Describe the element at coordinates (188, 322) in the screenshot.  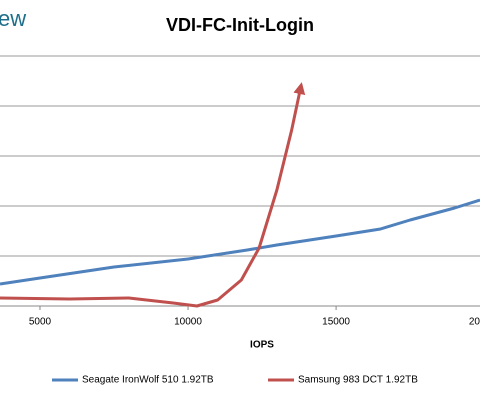
I see `x-tick-label: 10000` at that location.